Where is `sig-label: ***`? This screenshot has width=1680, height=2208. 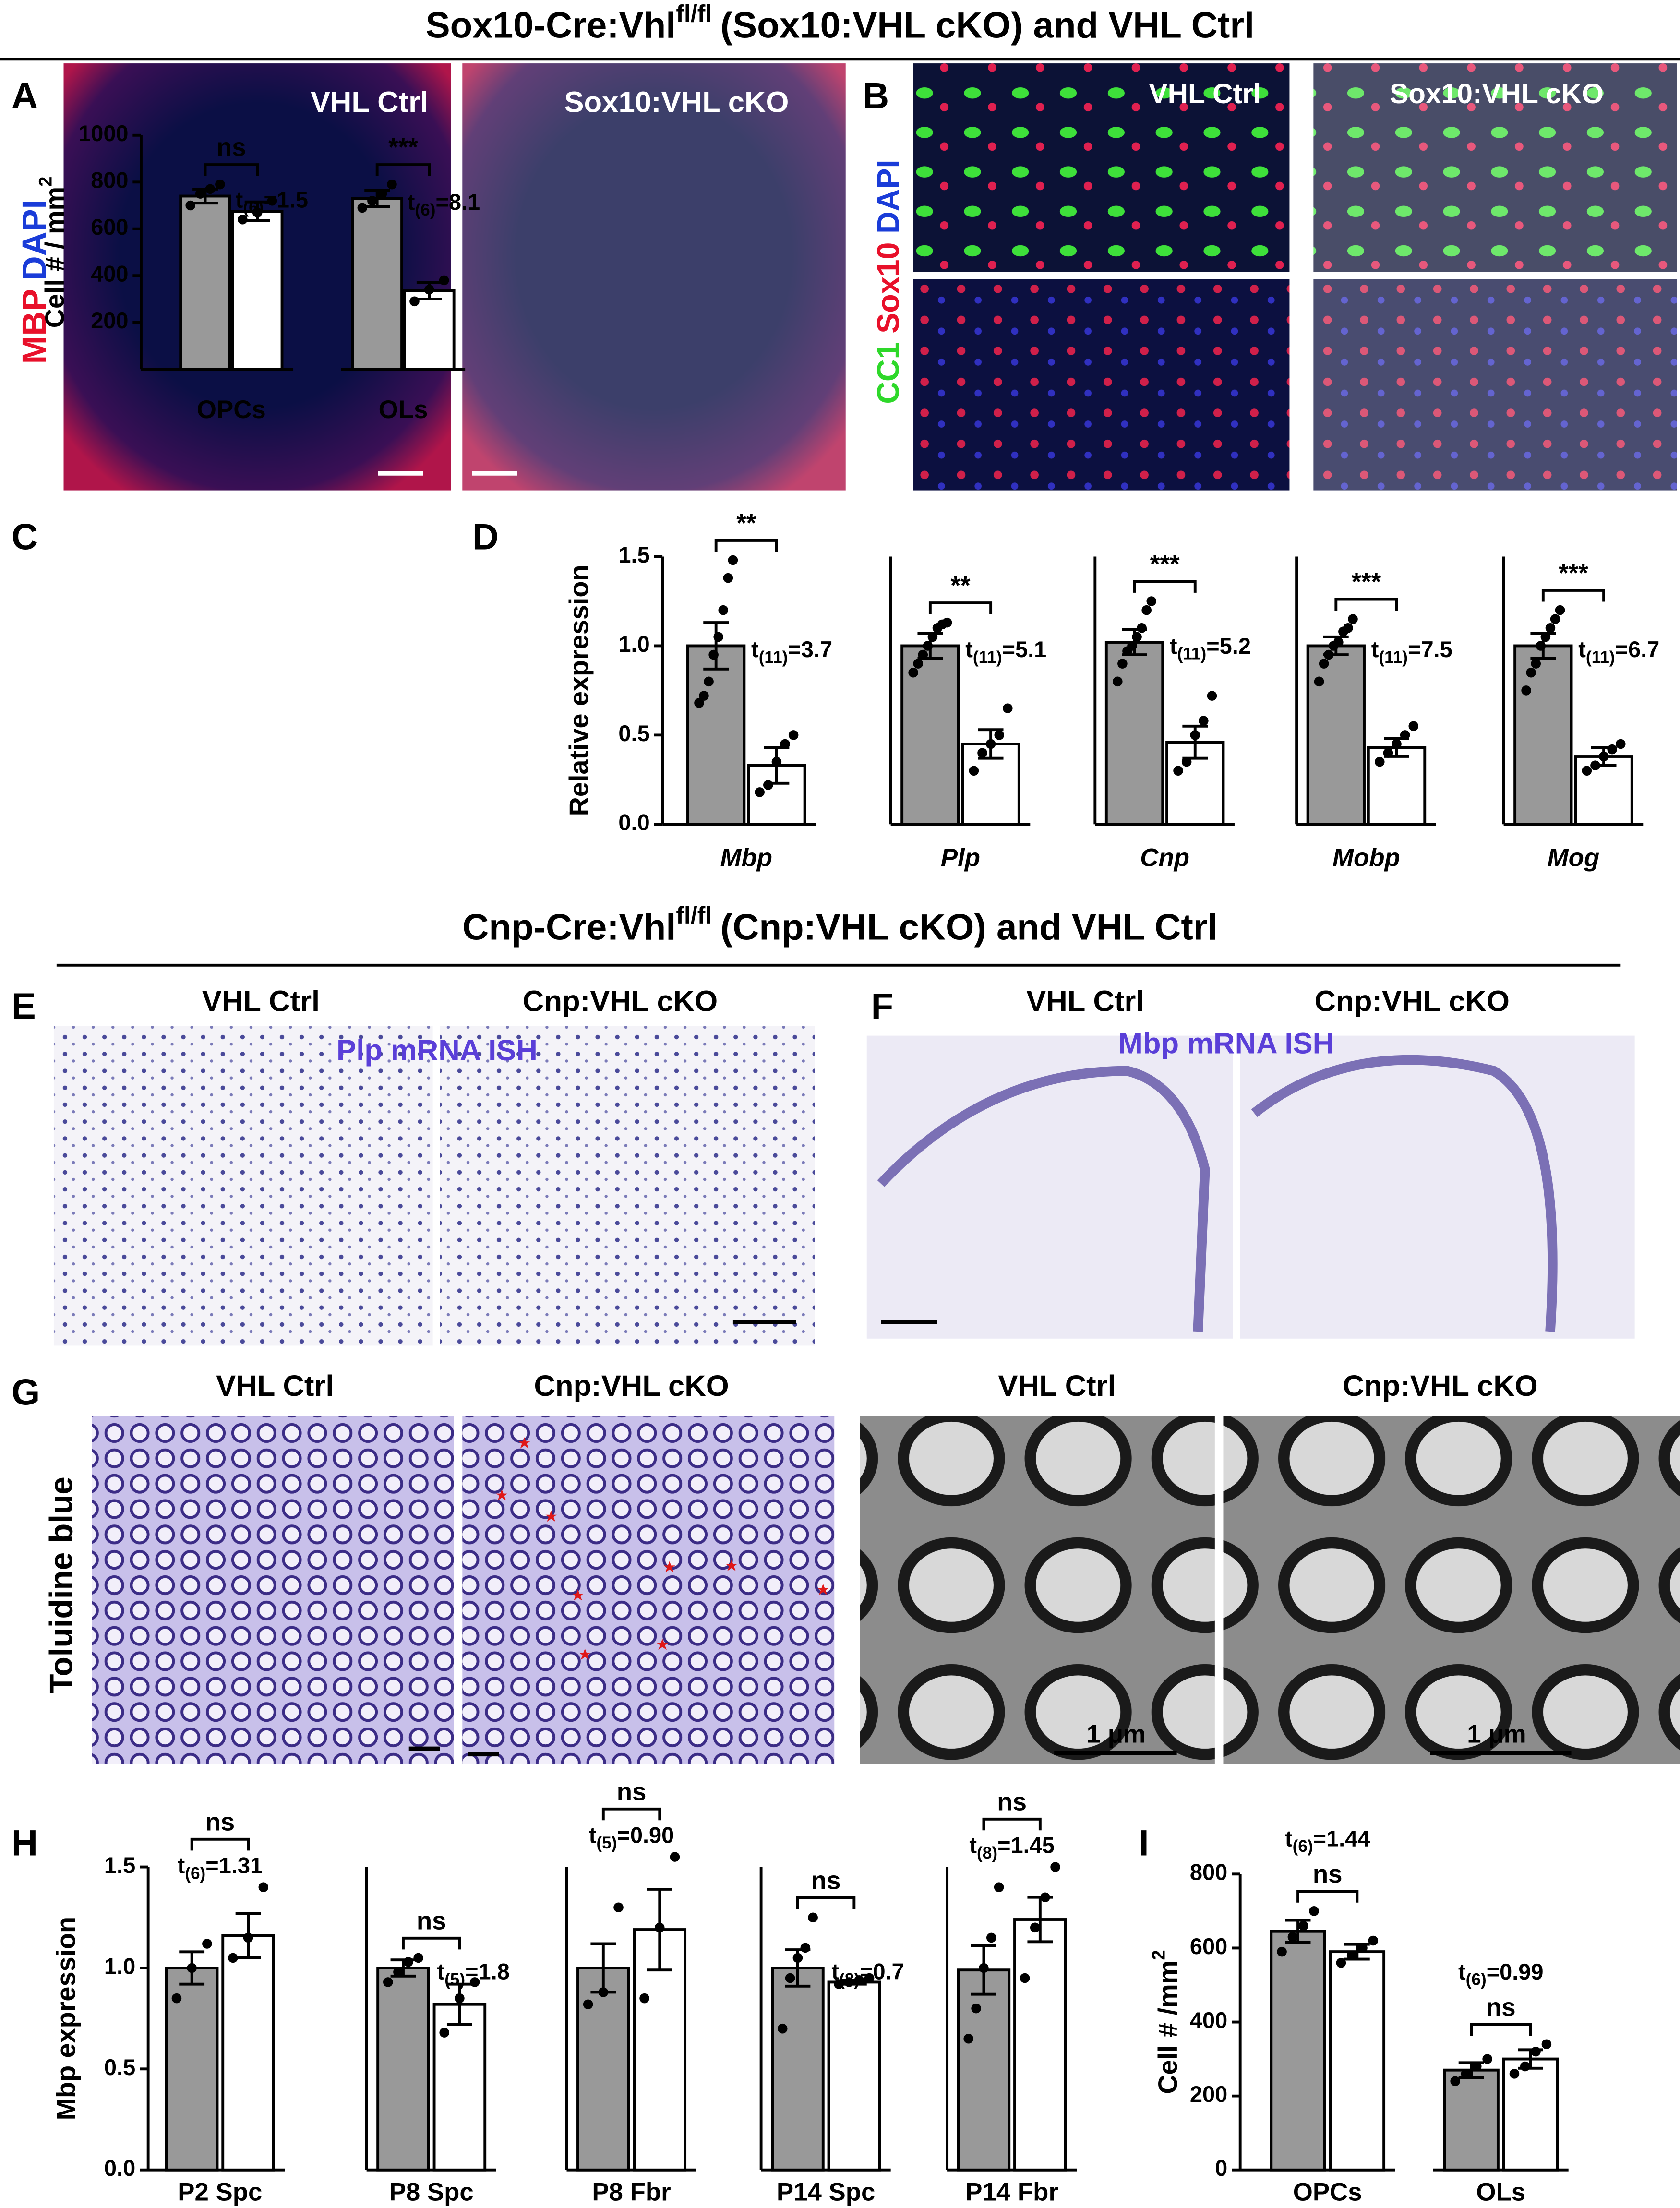 sig-label: *** is located at coordinates (1165, 564).